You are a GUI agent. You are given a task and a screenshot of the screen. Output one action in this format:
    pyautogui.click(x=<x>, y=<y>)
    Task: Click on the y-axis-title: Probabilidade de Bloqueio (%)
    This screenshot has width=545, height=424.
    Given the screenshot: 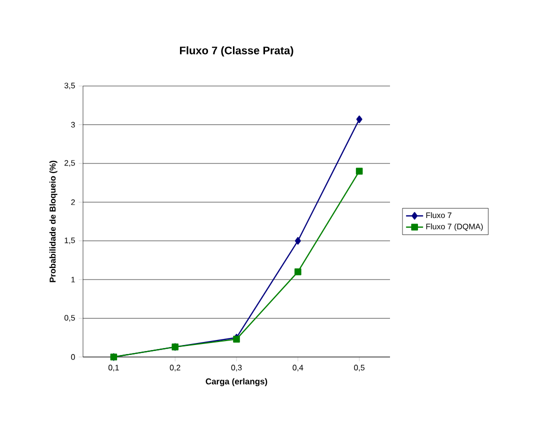 What is the action you would take?
    pyautogui.click(x=53, y=221)
    